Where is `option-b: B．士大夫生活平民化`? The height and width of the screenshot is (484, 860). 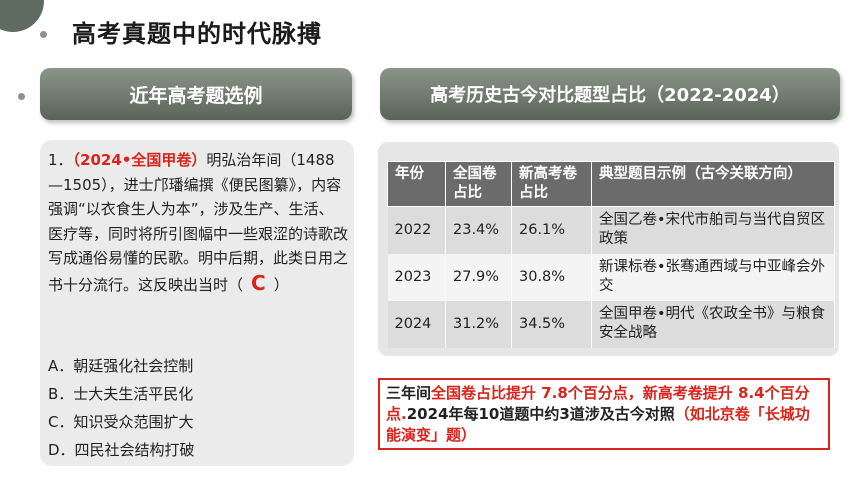 option-b: B．士大夫生活平民化 is located at coordinates (121, 394).